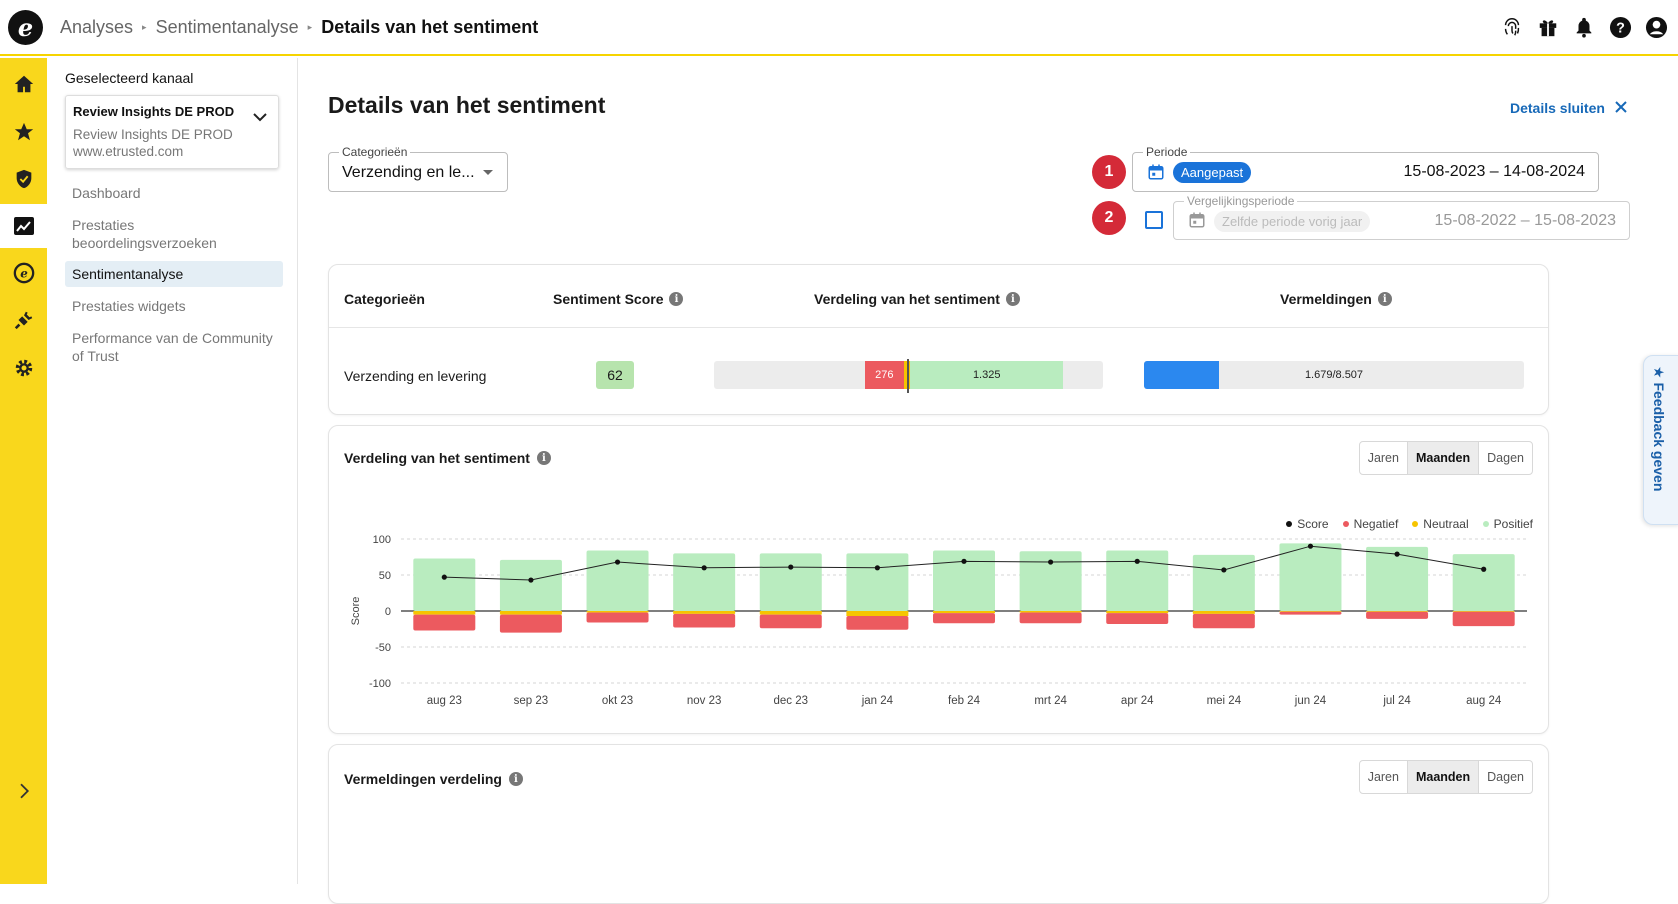  What do you see at coordinates (23, 132) in the screenshot?
I see `star-icon` at bounding box center [23, 132].